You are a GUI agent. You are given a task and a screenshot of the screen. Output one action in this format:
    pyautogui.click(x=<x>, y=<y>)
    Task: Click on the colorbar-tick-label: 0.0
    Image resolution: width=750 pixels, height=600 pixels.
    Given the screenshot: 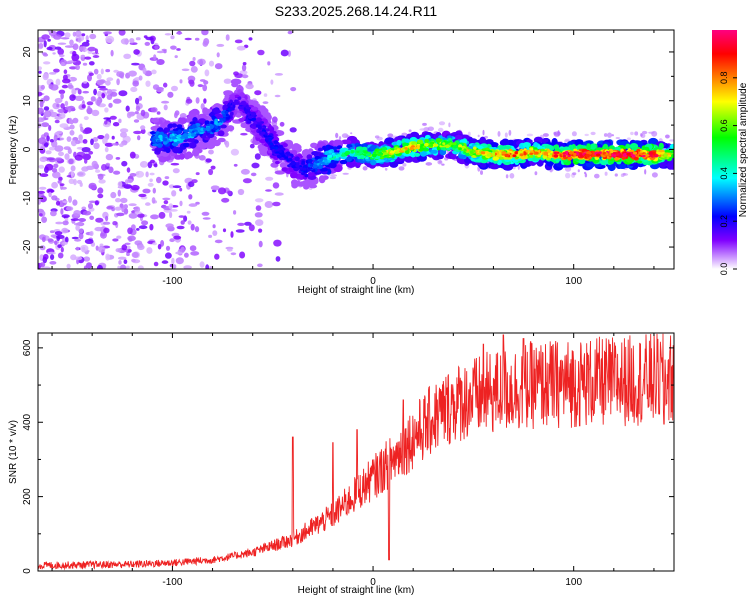 What is the action you would take?
    pyautogui.click(x=724, y=269)
    